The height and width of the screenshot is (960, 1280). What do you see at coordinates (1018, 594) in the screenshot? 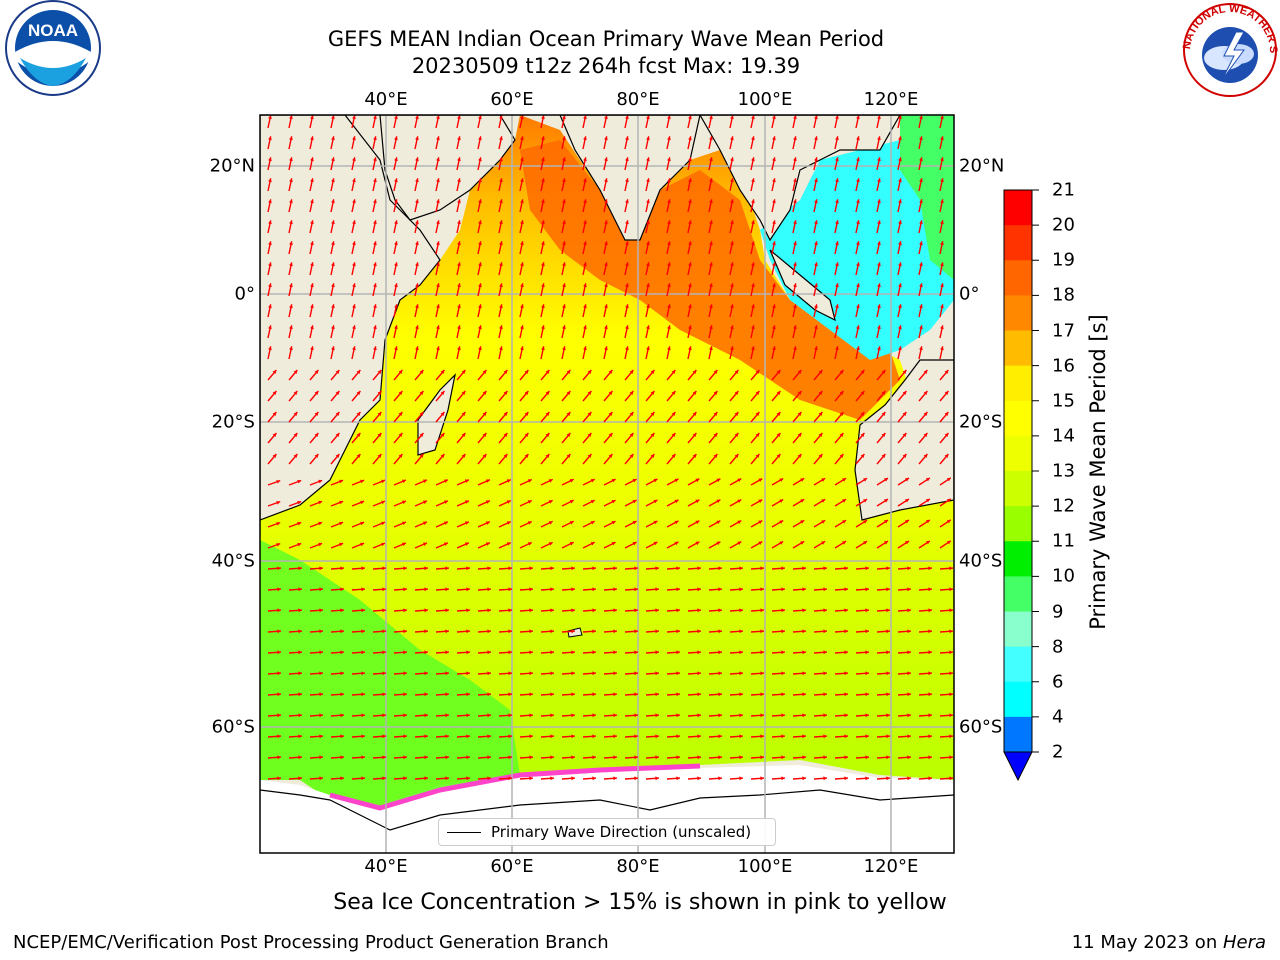
I see `colorbar-segment` at bounding box center [1018, 594].